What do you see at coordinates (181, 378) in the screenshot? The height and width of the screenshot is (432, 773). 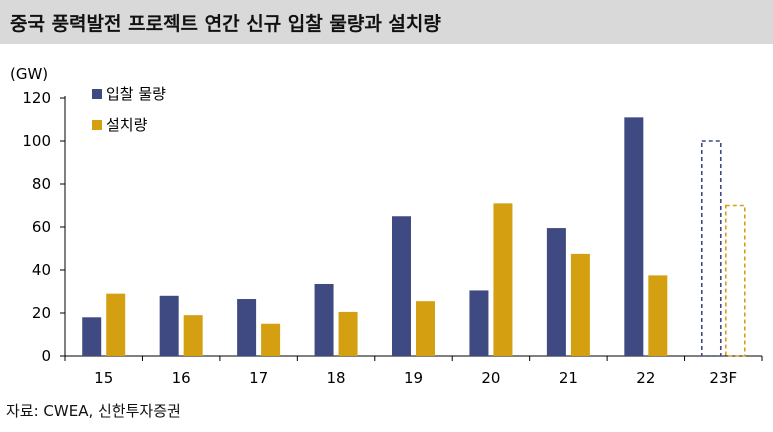 I see `x-tick-label: 16` at bounding box center [181, 378].